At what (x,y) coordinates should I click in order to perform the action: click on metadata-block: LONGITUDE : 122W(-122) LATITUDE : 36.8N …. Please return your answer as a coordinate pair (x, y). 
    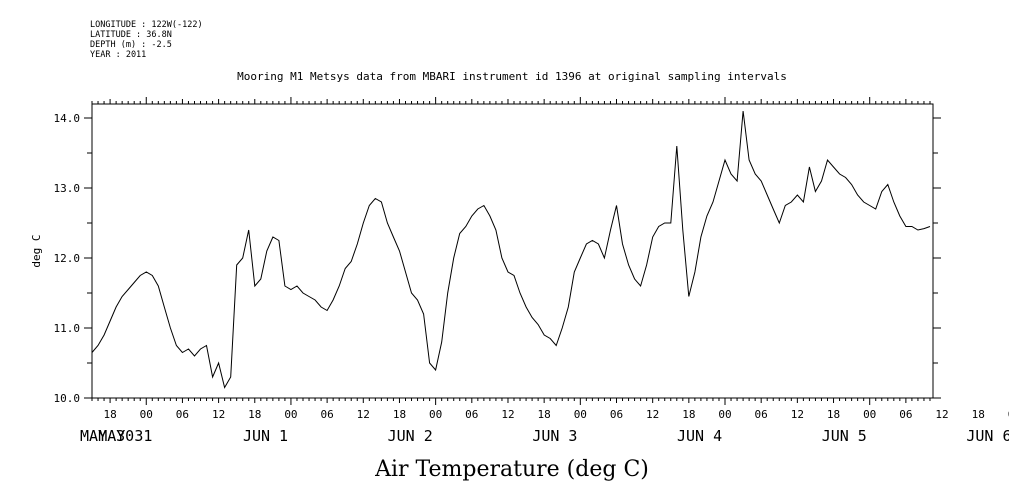
    Looking at the image, I should click on (146, 40).